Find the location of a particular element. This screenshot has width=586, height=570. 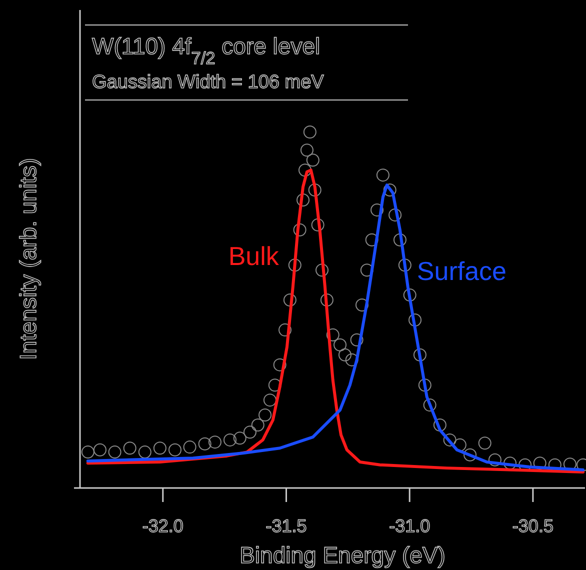

x-tick-label: -30.5 is located at coordinates (533, 526).